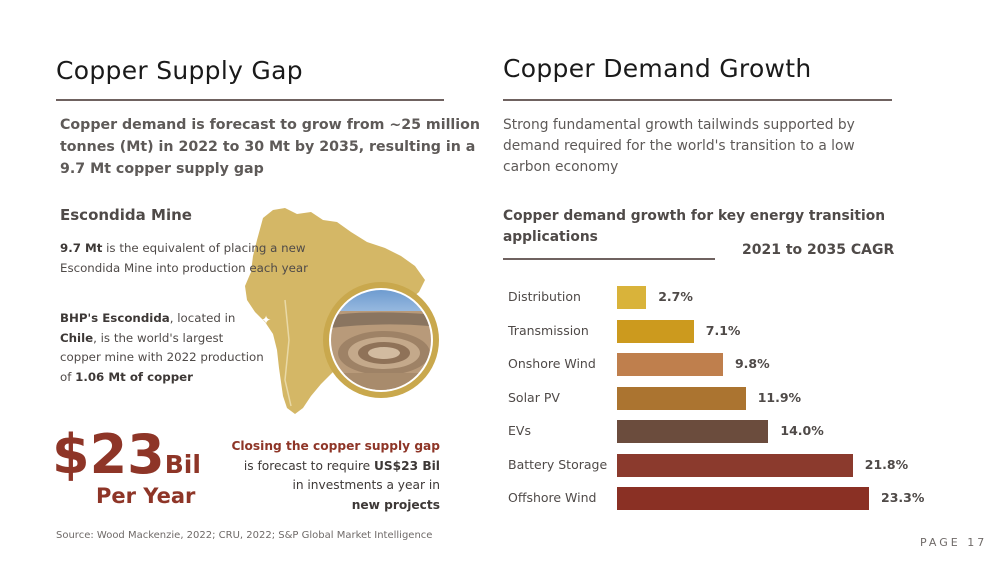 The width and height of the screenshot is (1000, 563). What do you see at coordinates (519, 430) in the screenshot?
I see `category-label-evs: EVs` at bounding box center [519, 430].